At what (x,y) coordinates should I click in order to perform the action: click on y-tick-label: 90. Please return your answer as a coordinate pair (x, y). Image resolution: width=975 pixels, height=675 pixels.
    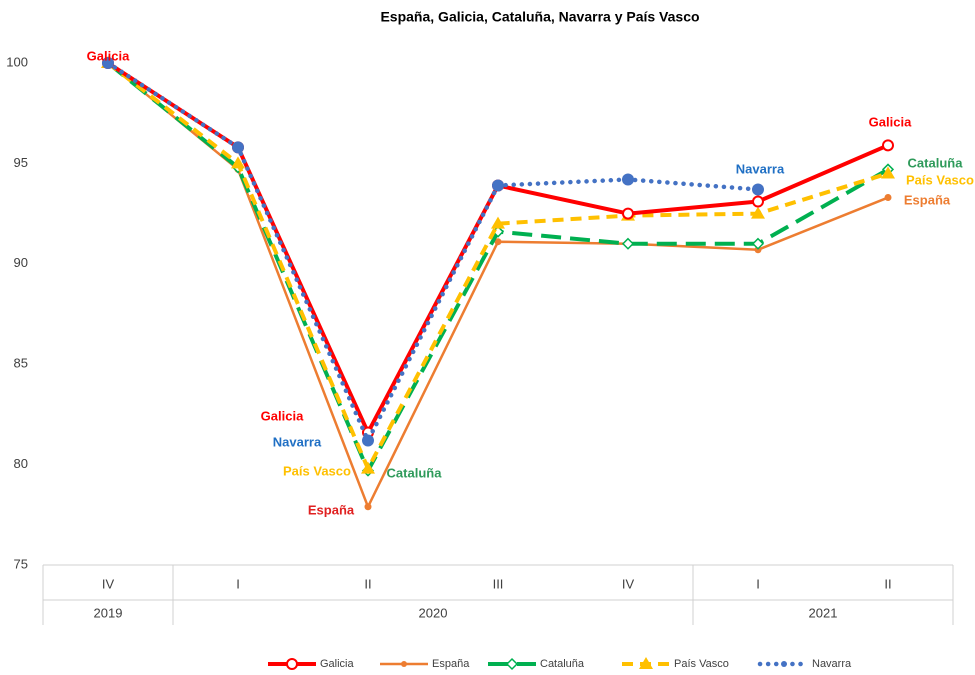
    Looking at the image, I should click on (21, 262).